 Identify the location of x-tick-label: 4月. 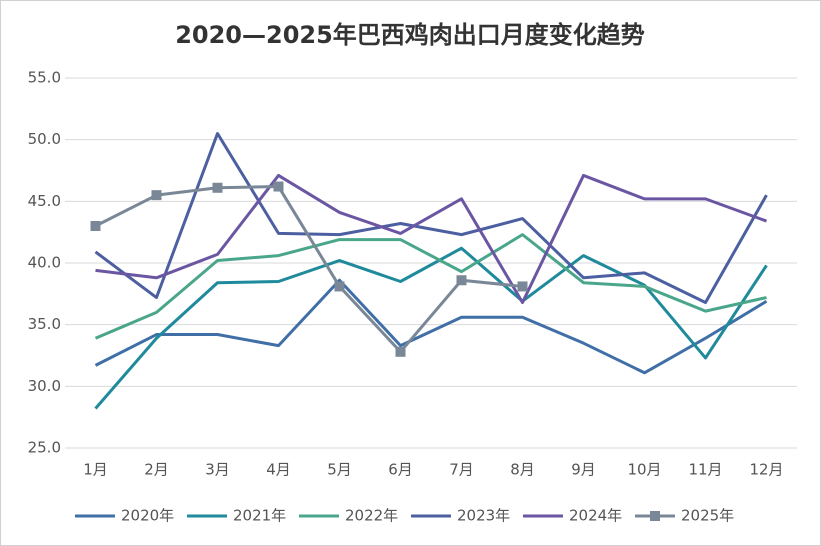
(278, 470).